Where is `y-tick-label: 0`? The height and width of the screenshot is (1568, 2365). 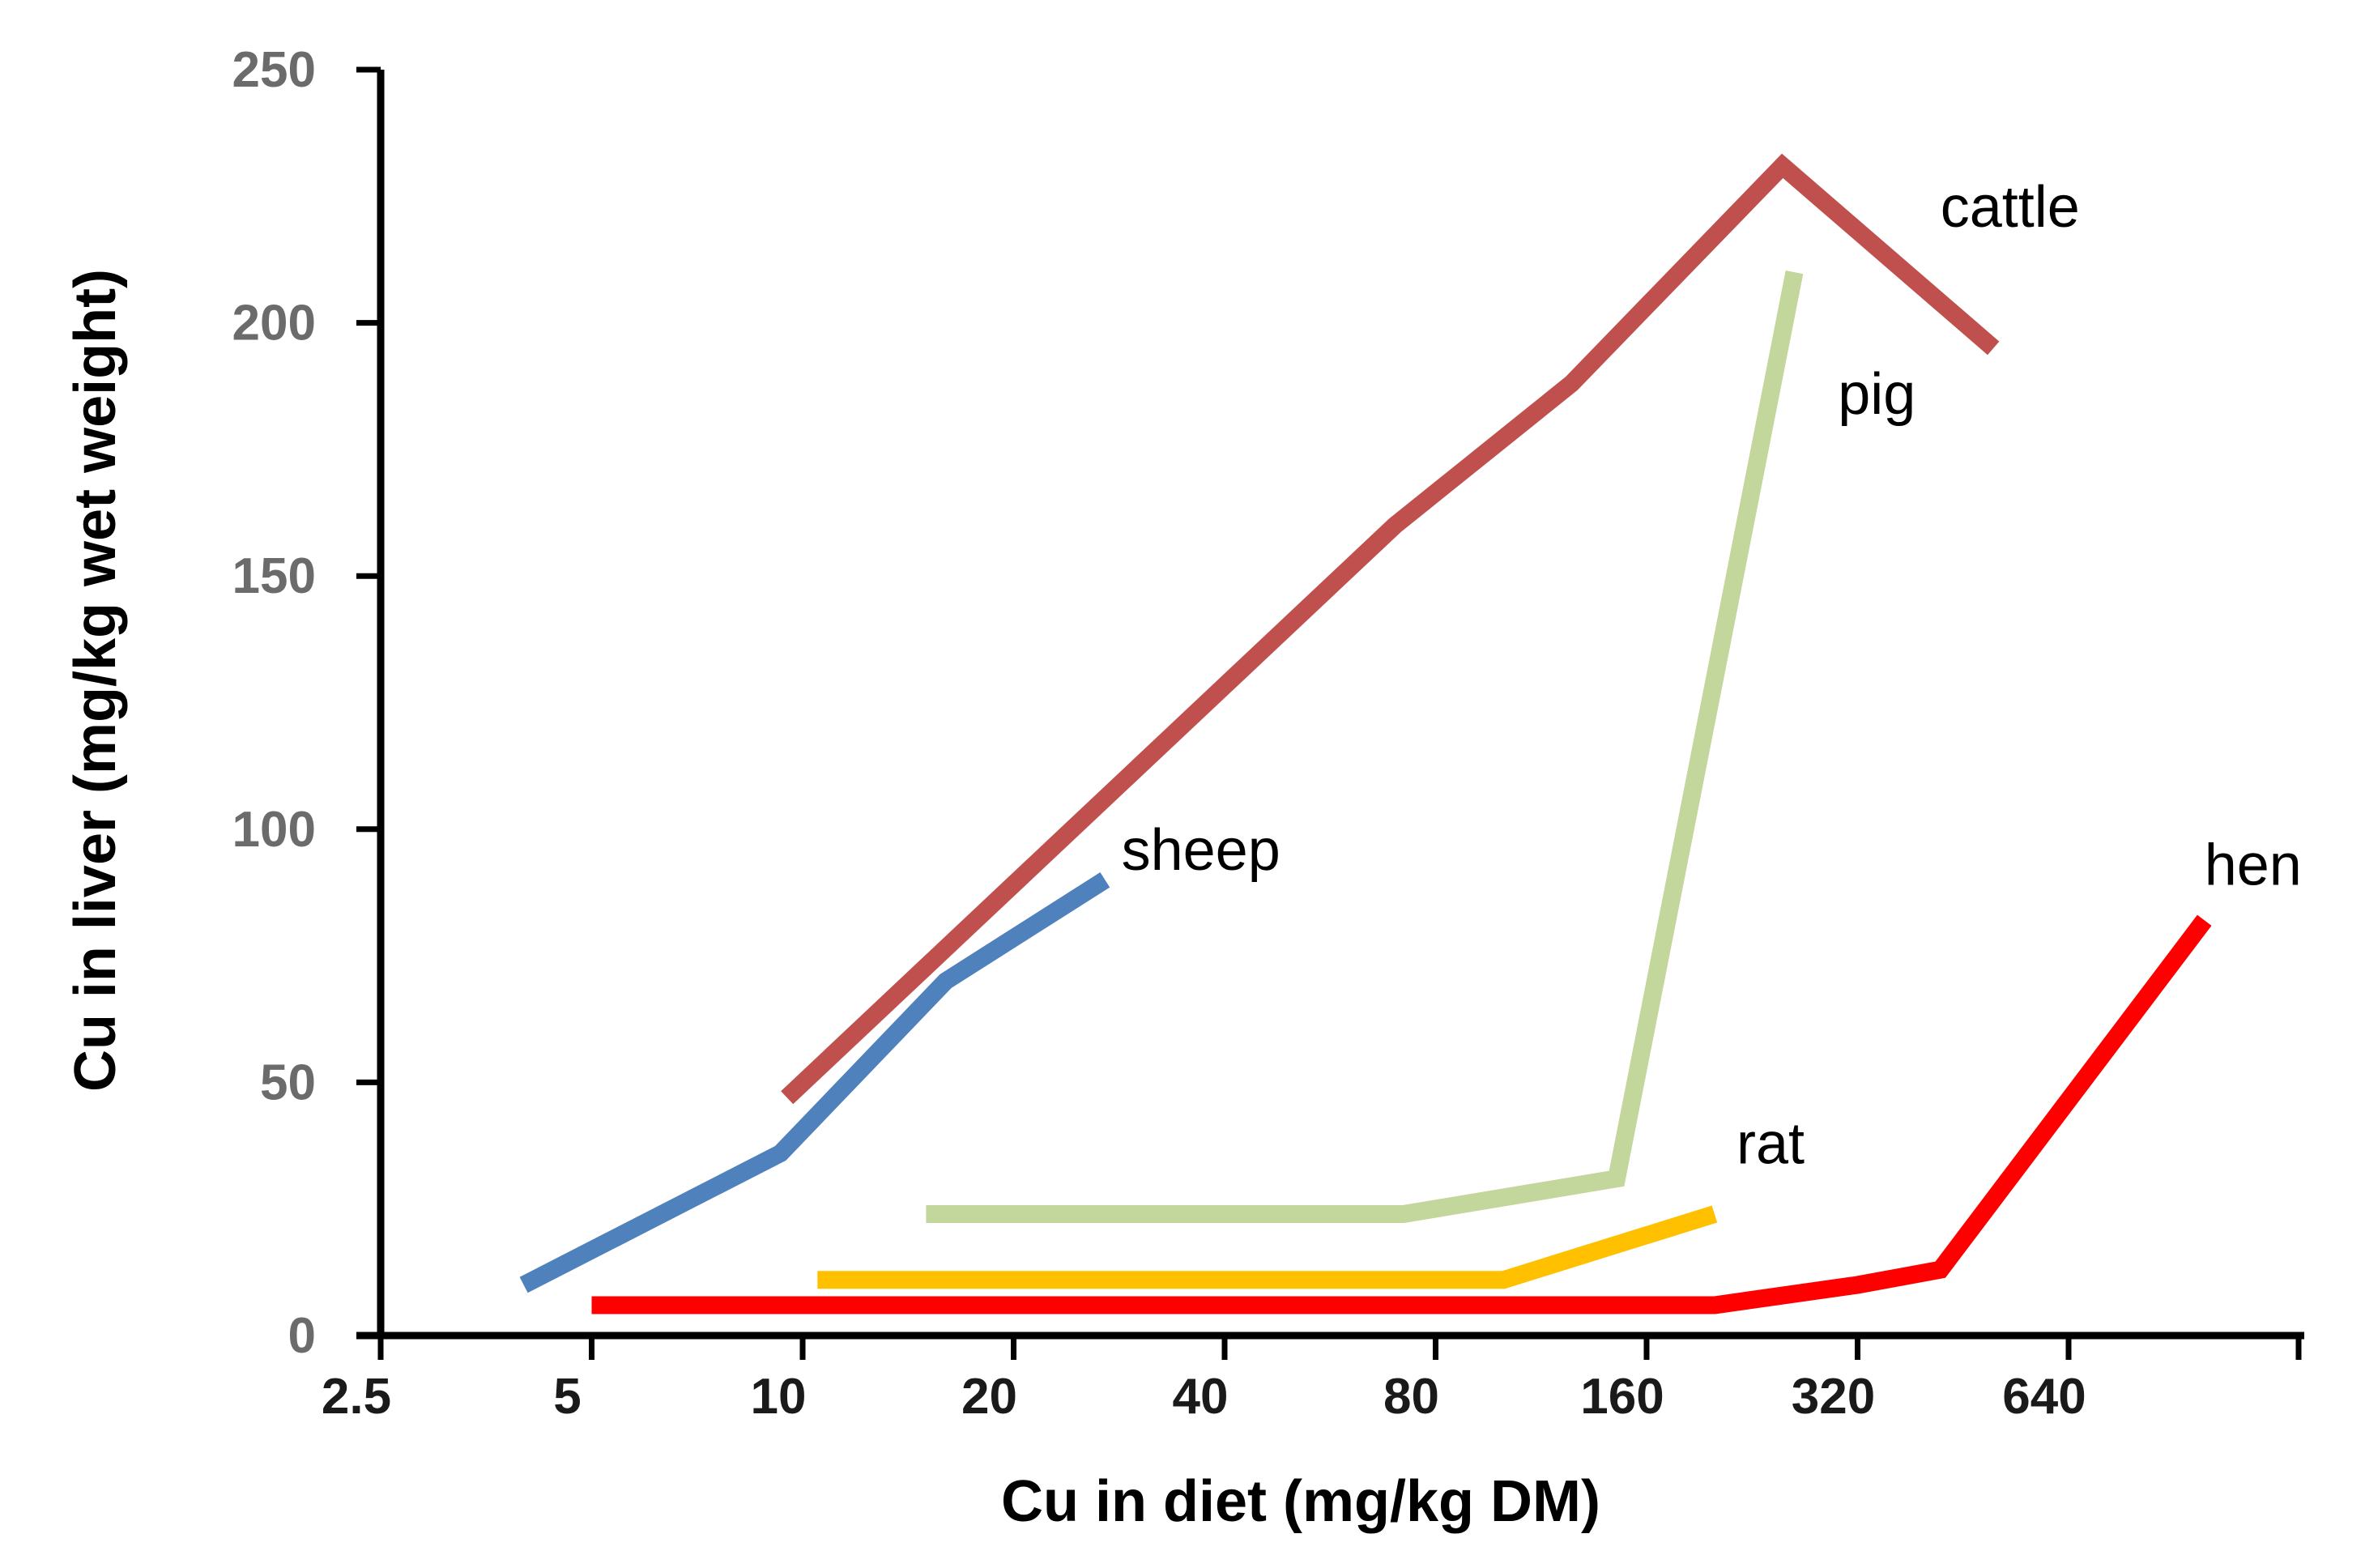
y-tick-label: 0 is located at coordinates (302, 1336).